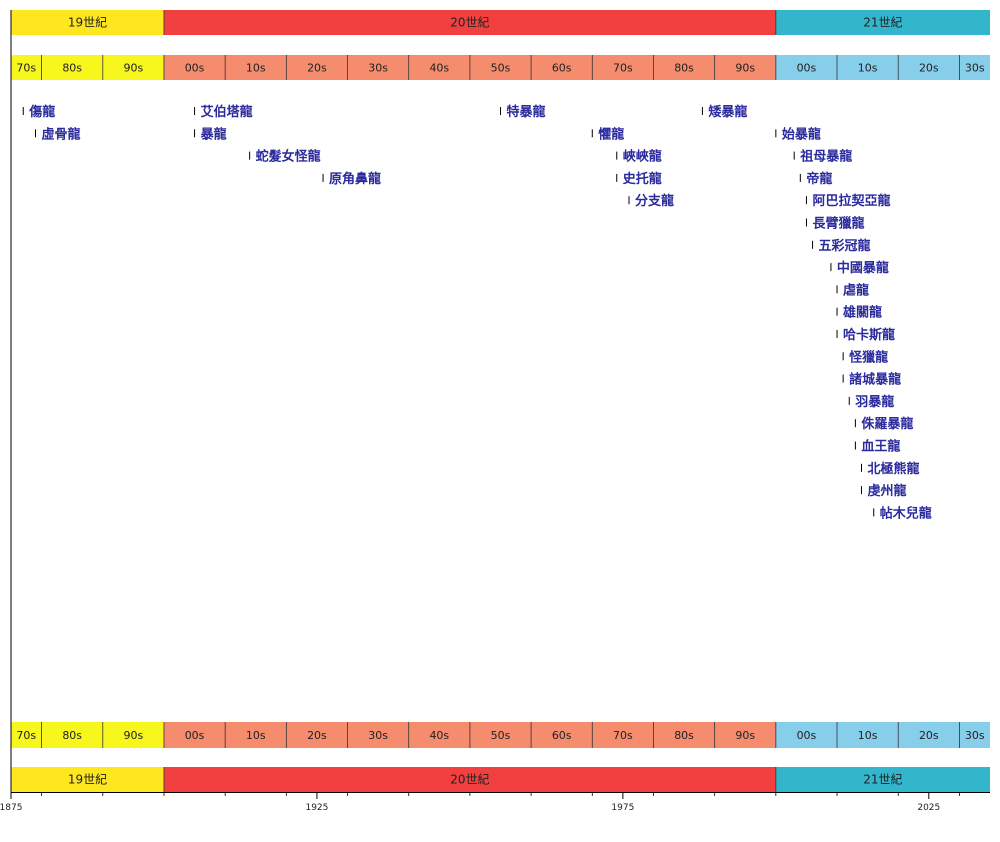  What do you see at coordinates (11, 808) in the screenshot?
I see `axis-tick-label-0: 1875` at bounding box center [11, 808].